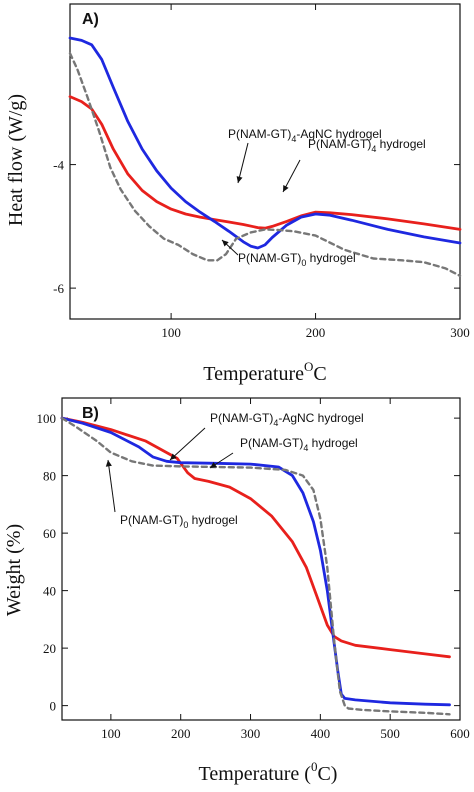  Describe the element at coordinates (58, 165) in the screenshot. I see `y-tick-label: -4` at that location.